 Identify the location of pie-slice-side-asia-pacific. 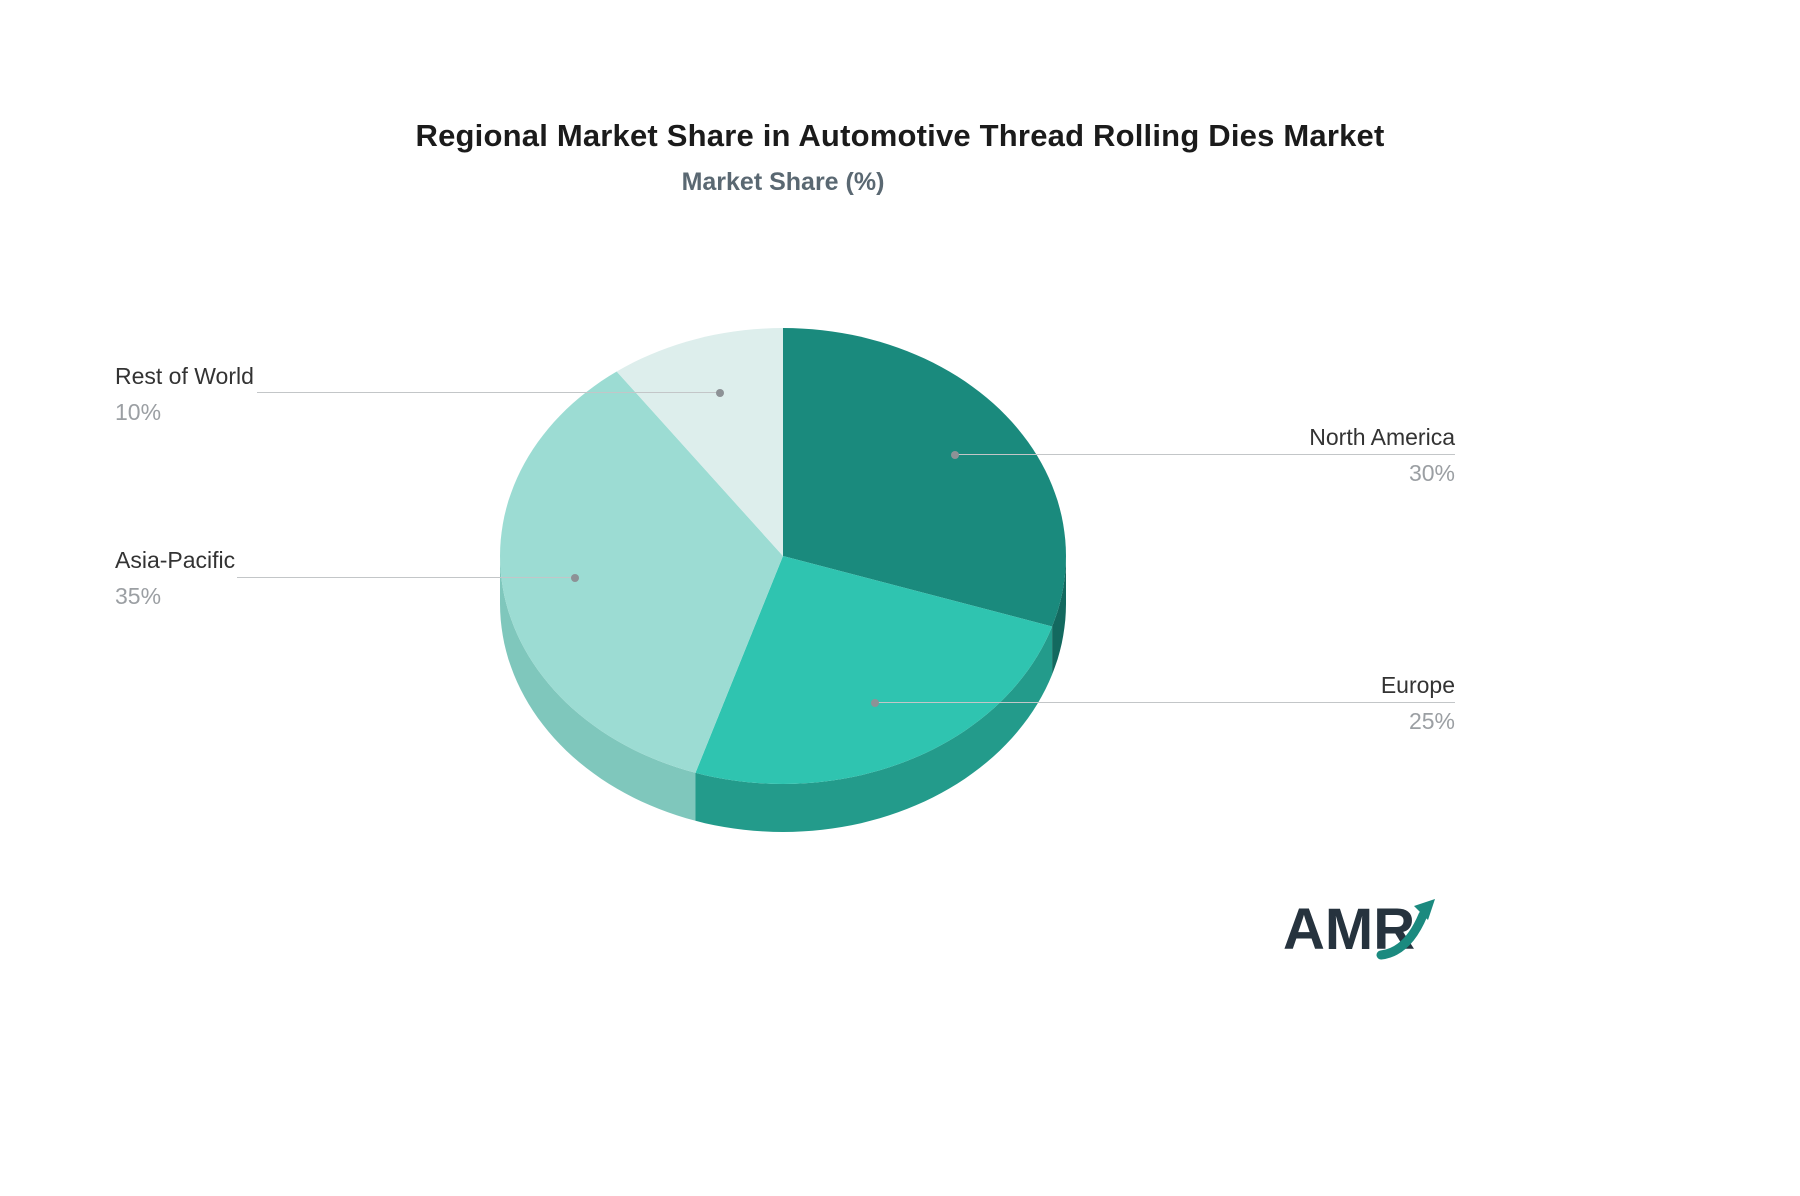
(598, 688).